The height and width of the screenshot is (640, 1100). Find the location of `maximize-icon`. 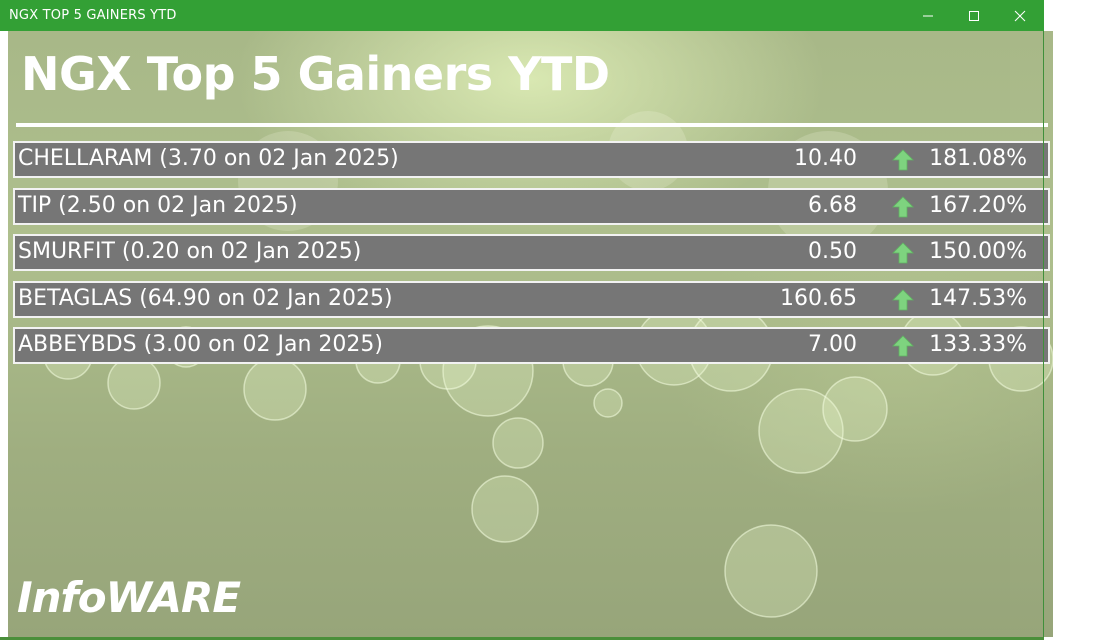

maximize-icon is located at coordinates (974, 15).